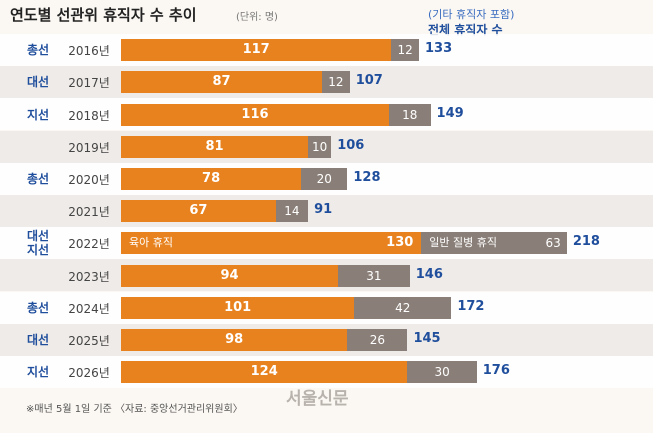  I want to click on bar-value-label: 78, so click(211, 178).